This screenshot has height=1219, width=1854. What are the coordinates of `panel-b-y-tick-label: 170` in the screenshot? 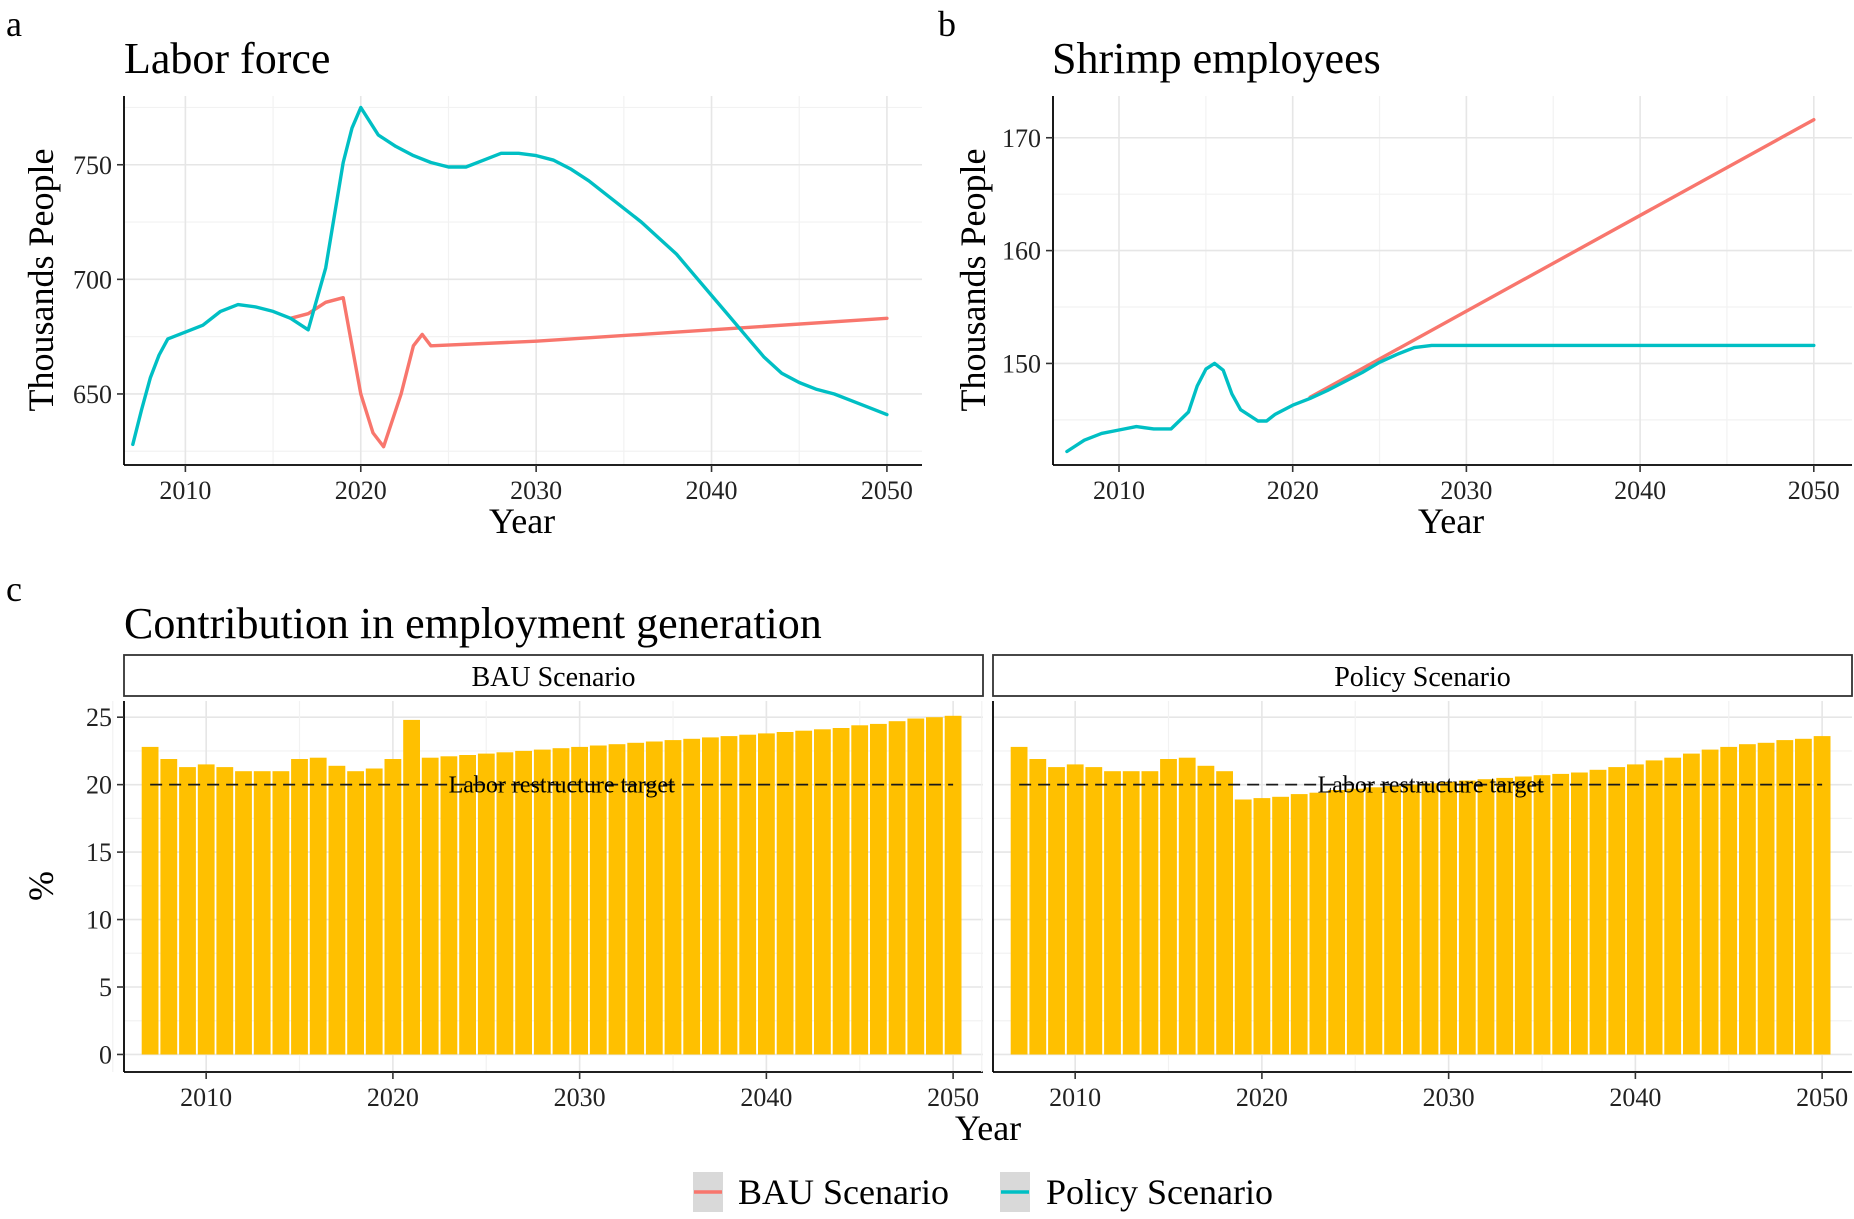 It's located at (1021, 138).